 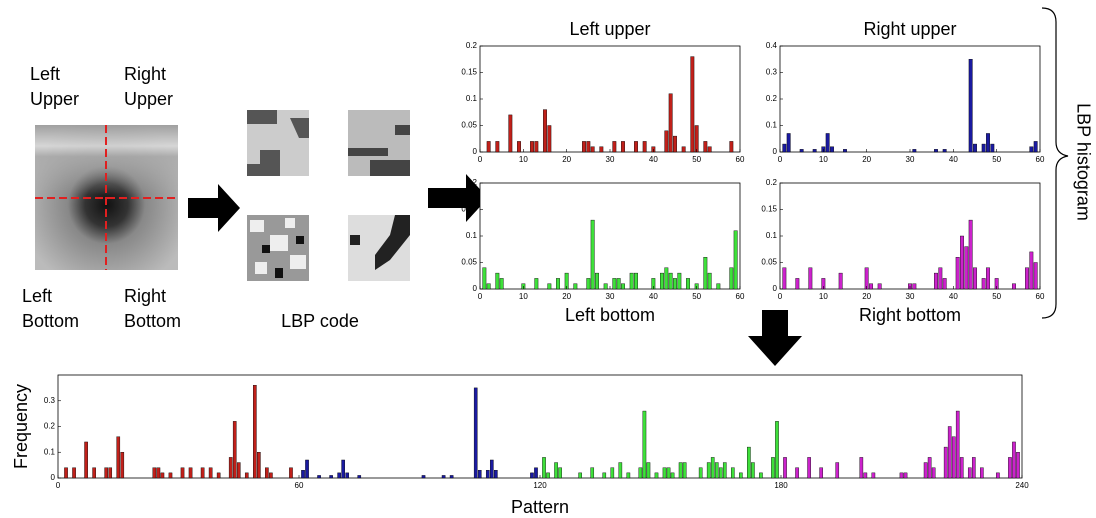 I want to click on brace, so click(x=1055, y=163).